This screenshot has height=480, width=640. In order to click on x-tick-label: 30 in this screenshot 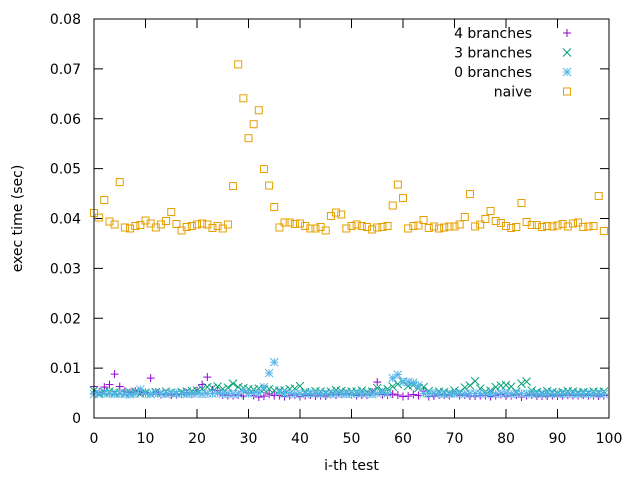, I will do `click(249, 439)`.